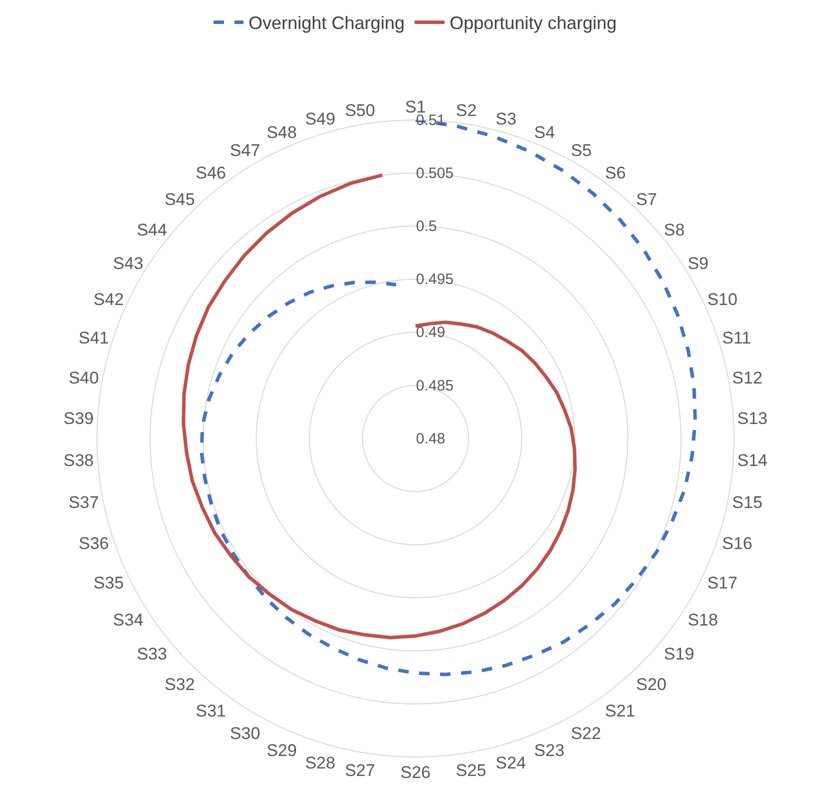  I want to click on spoke-label: S11, so click(737, 338).